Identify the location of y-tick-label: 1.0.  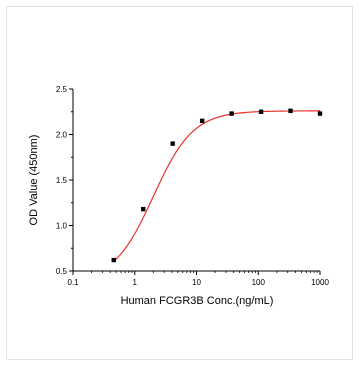
(62, 226).